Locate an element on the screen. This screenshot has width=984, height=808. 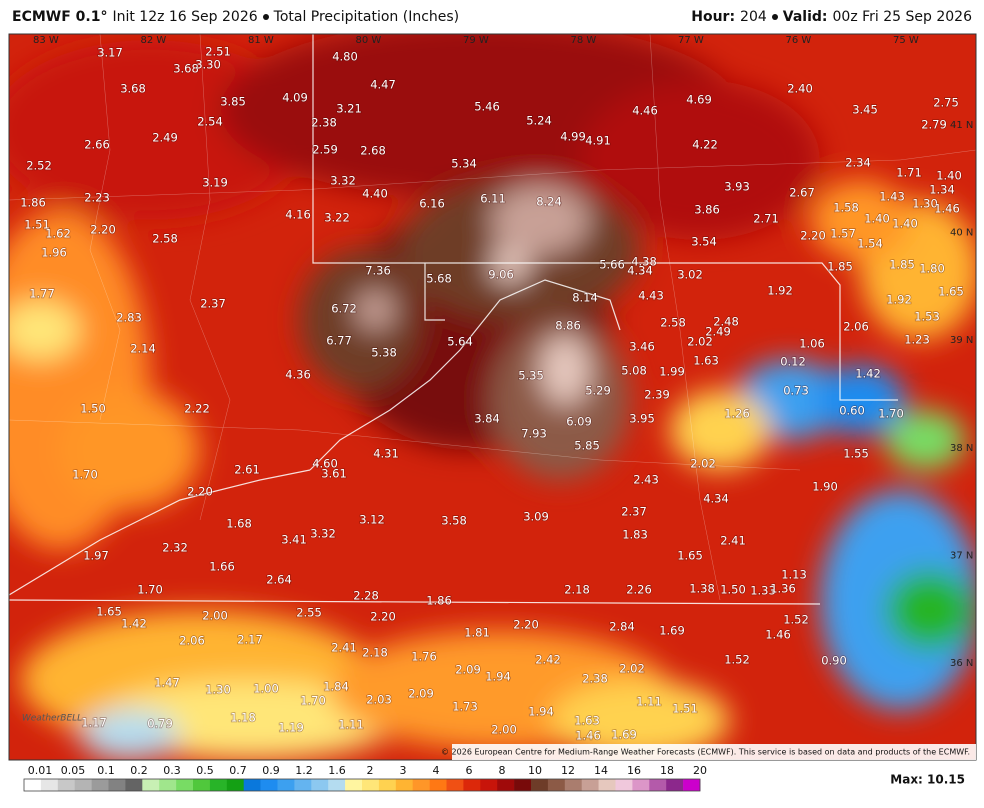
precip-value: 1.06 is located at coordinates (812, 344).